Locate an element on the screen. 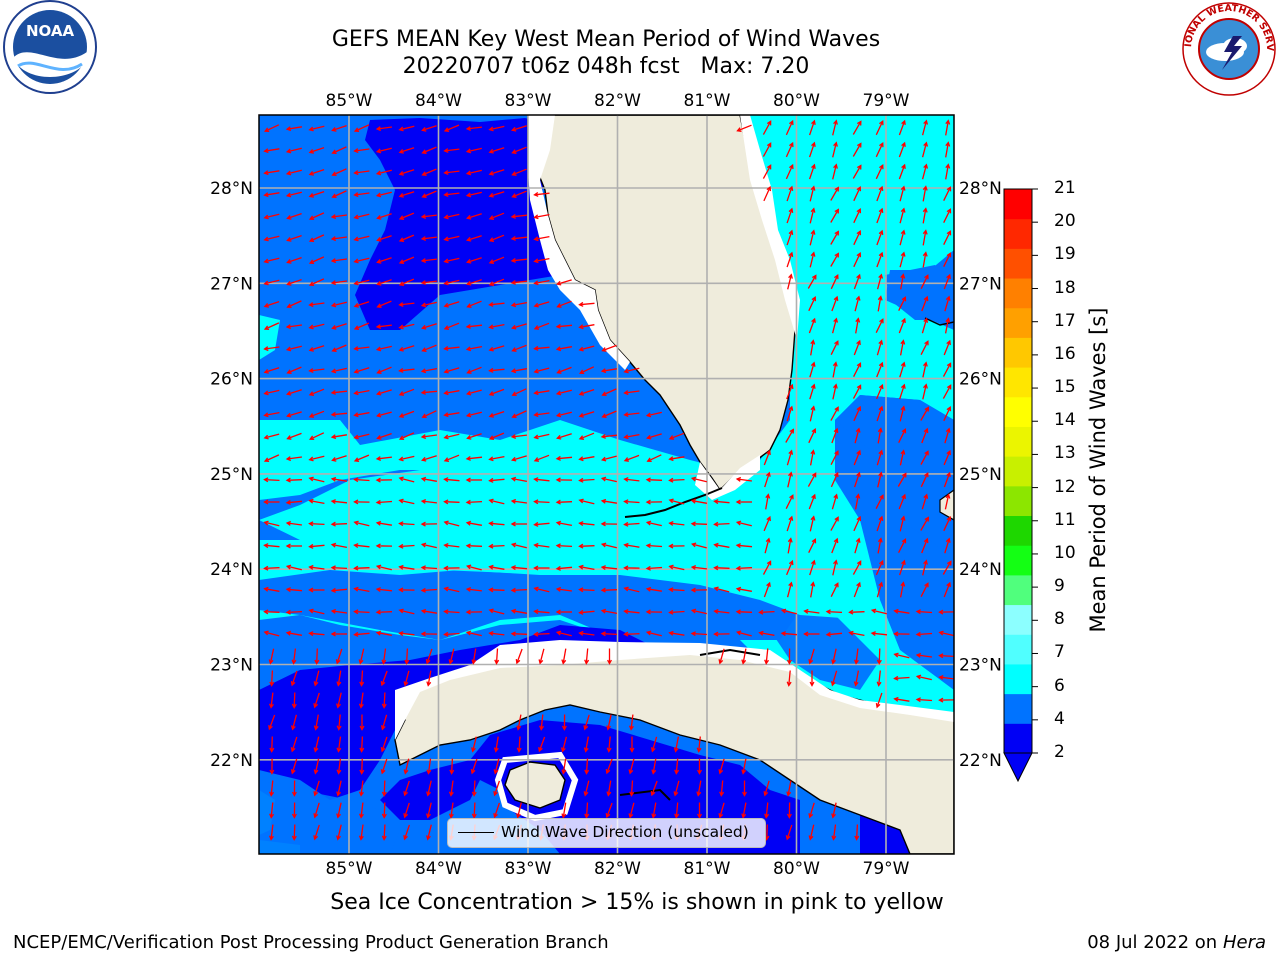 The image size is (1280, 960). lon-label-bottom: 83°W is located at coordinates (528, 869).